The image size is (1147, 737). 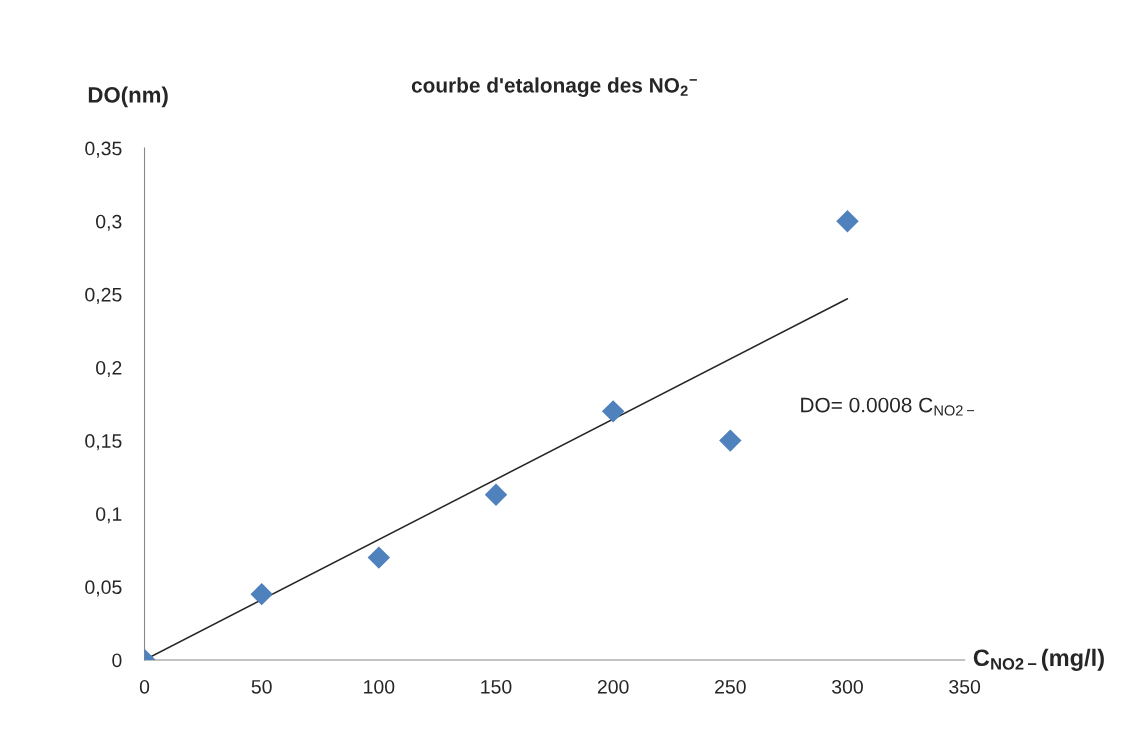 What do you see at coordinates (103, 295) in the screenshot?
I see `y-tick-label: 0,25` at bounding box center [103, 295].